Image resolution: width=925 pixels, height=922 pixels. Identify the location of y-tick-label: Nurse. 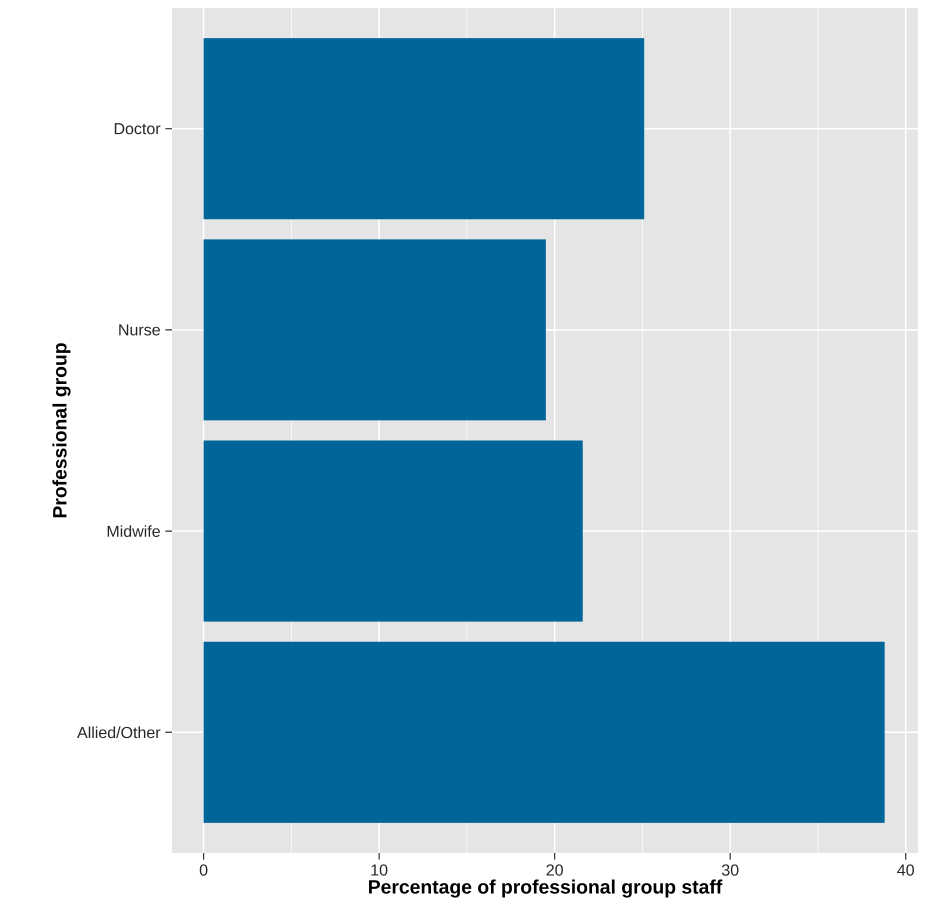
(139, 330).